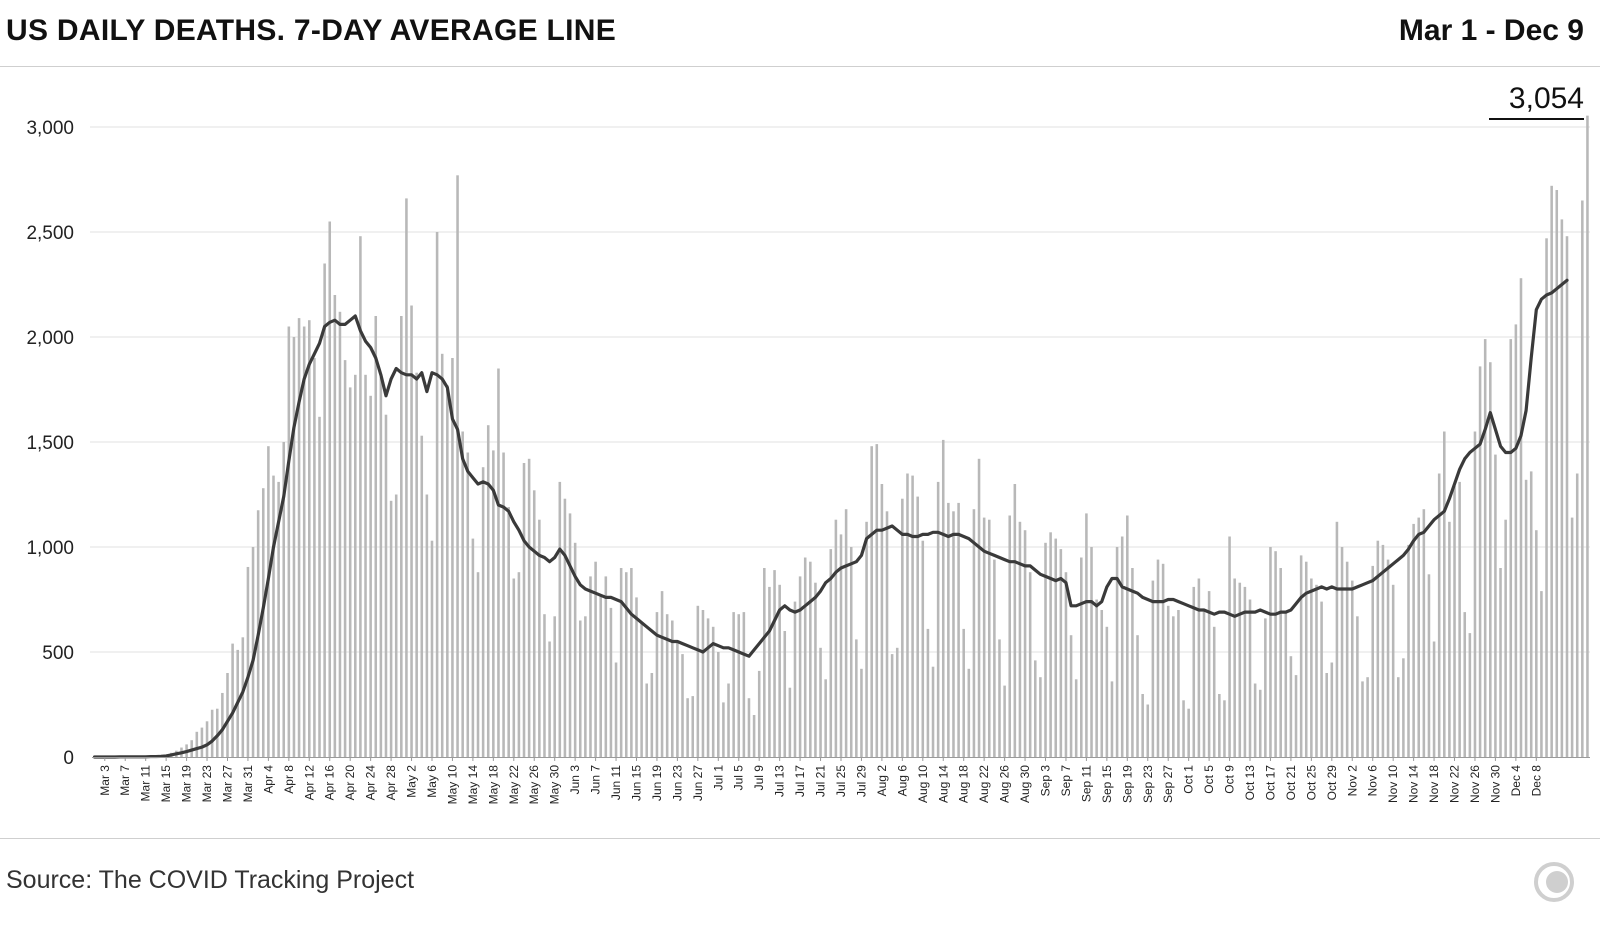  I want to click on source-note: Source: The COVID Tracking Project, so click(210, 880).